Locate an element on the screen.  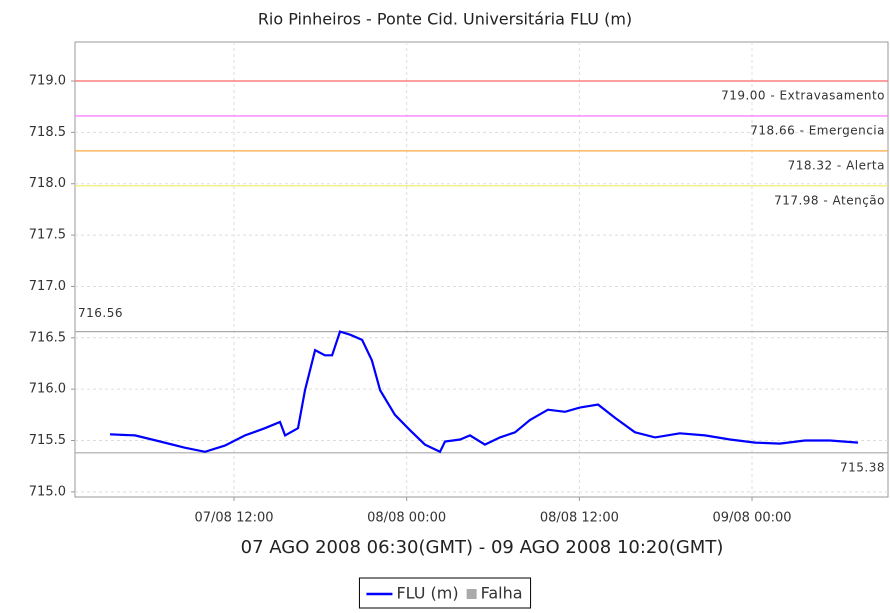
legend-swatch is located at coordinates (471, 594).